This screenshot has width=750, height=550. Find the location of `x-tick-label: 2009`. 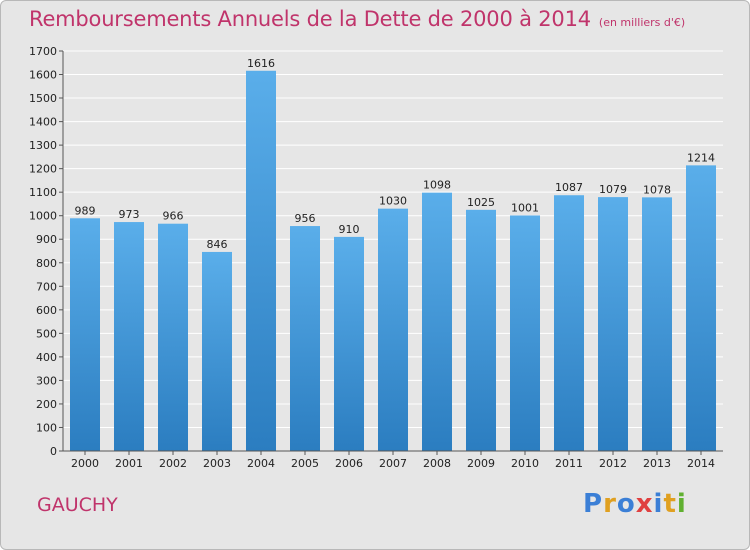

x-tick-label: 2009 is located at coordinates (481, 463).